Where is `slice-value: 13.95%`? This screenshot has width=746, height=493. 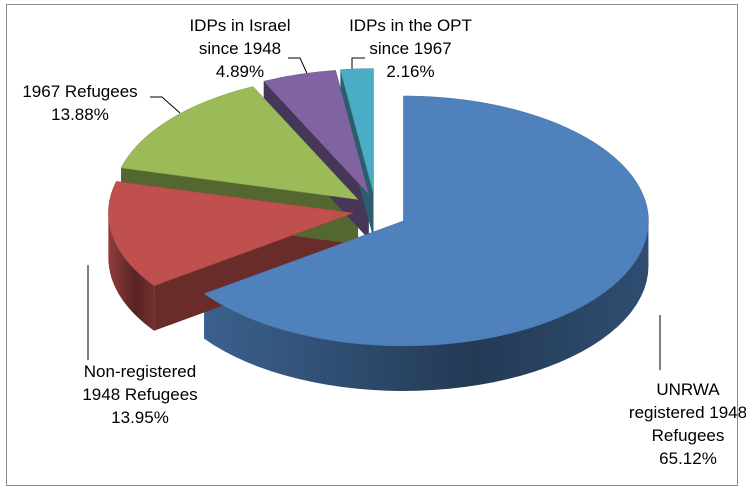
slice-value: 13.95% is located at coordinates (140, 417).